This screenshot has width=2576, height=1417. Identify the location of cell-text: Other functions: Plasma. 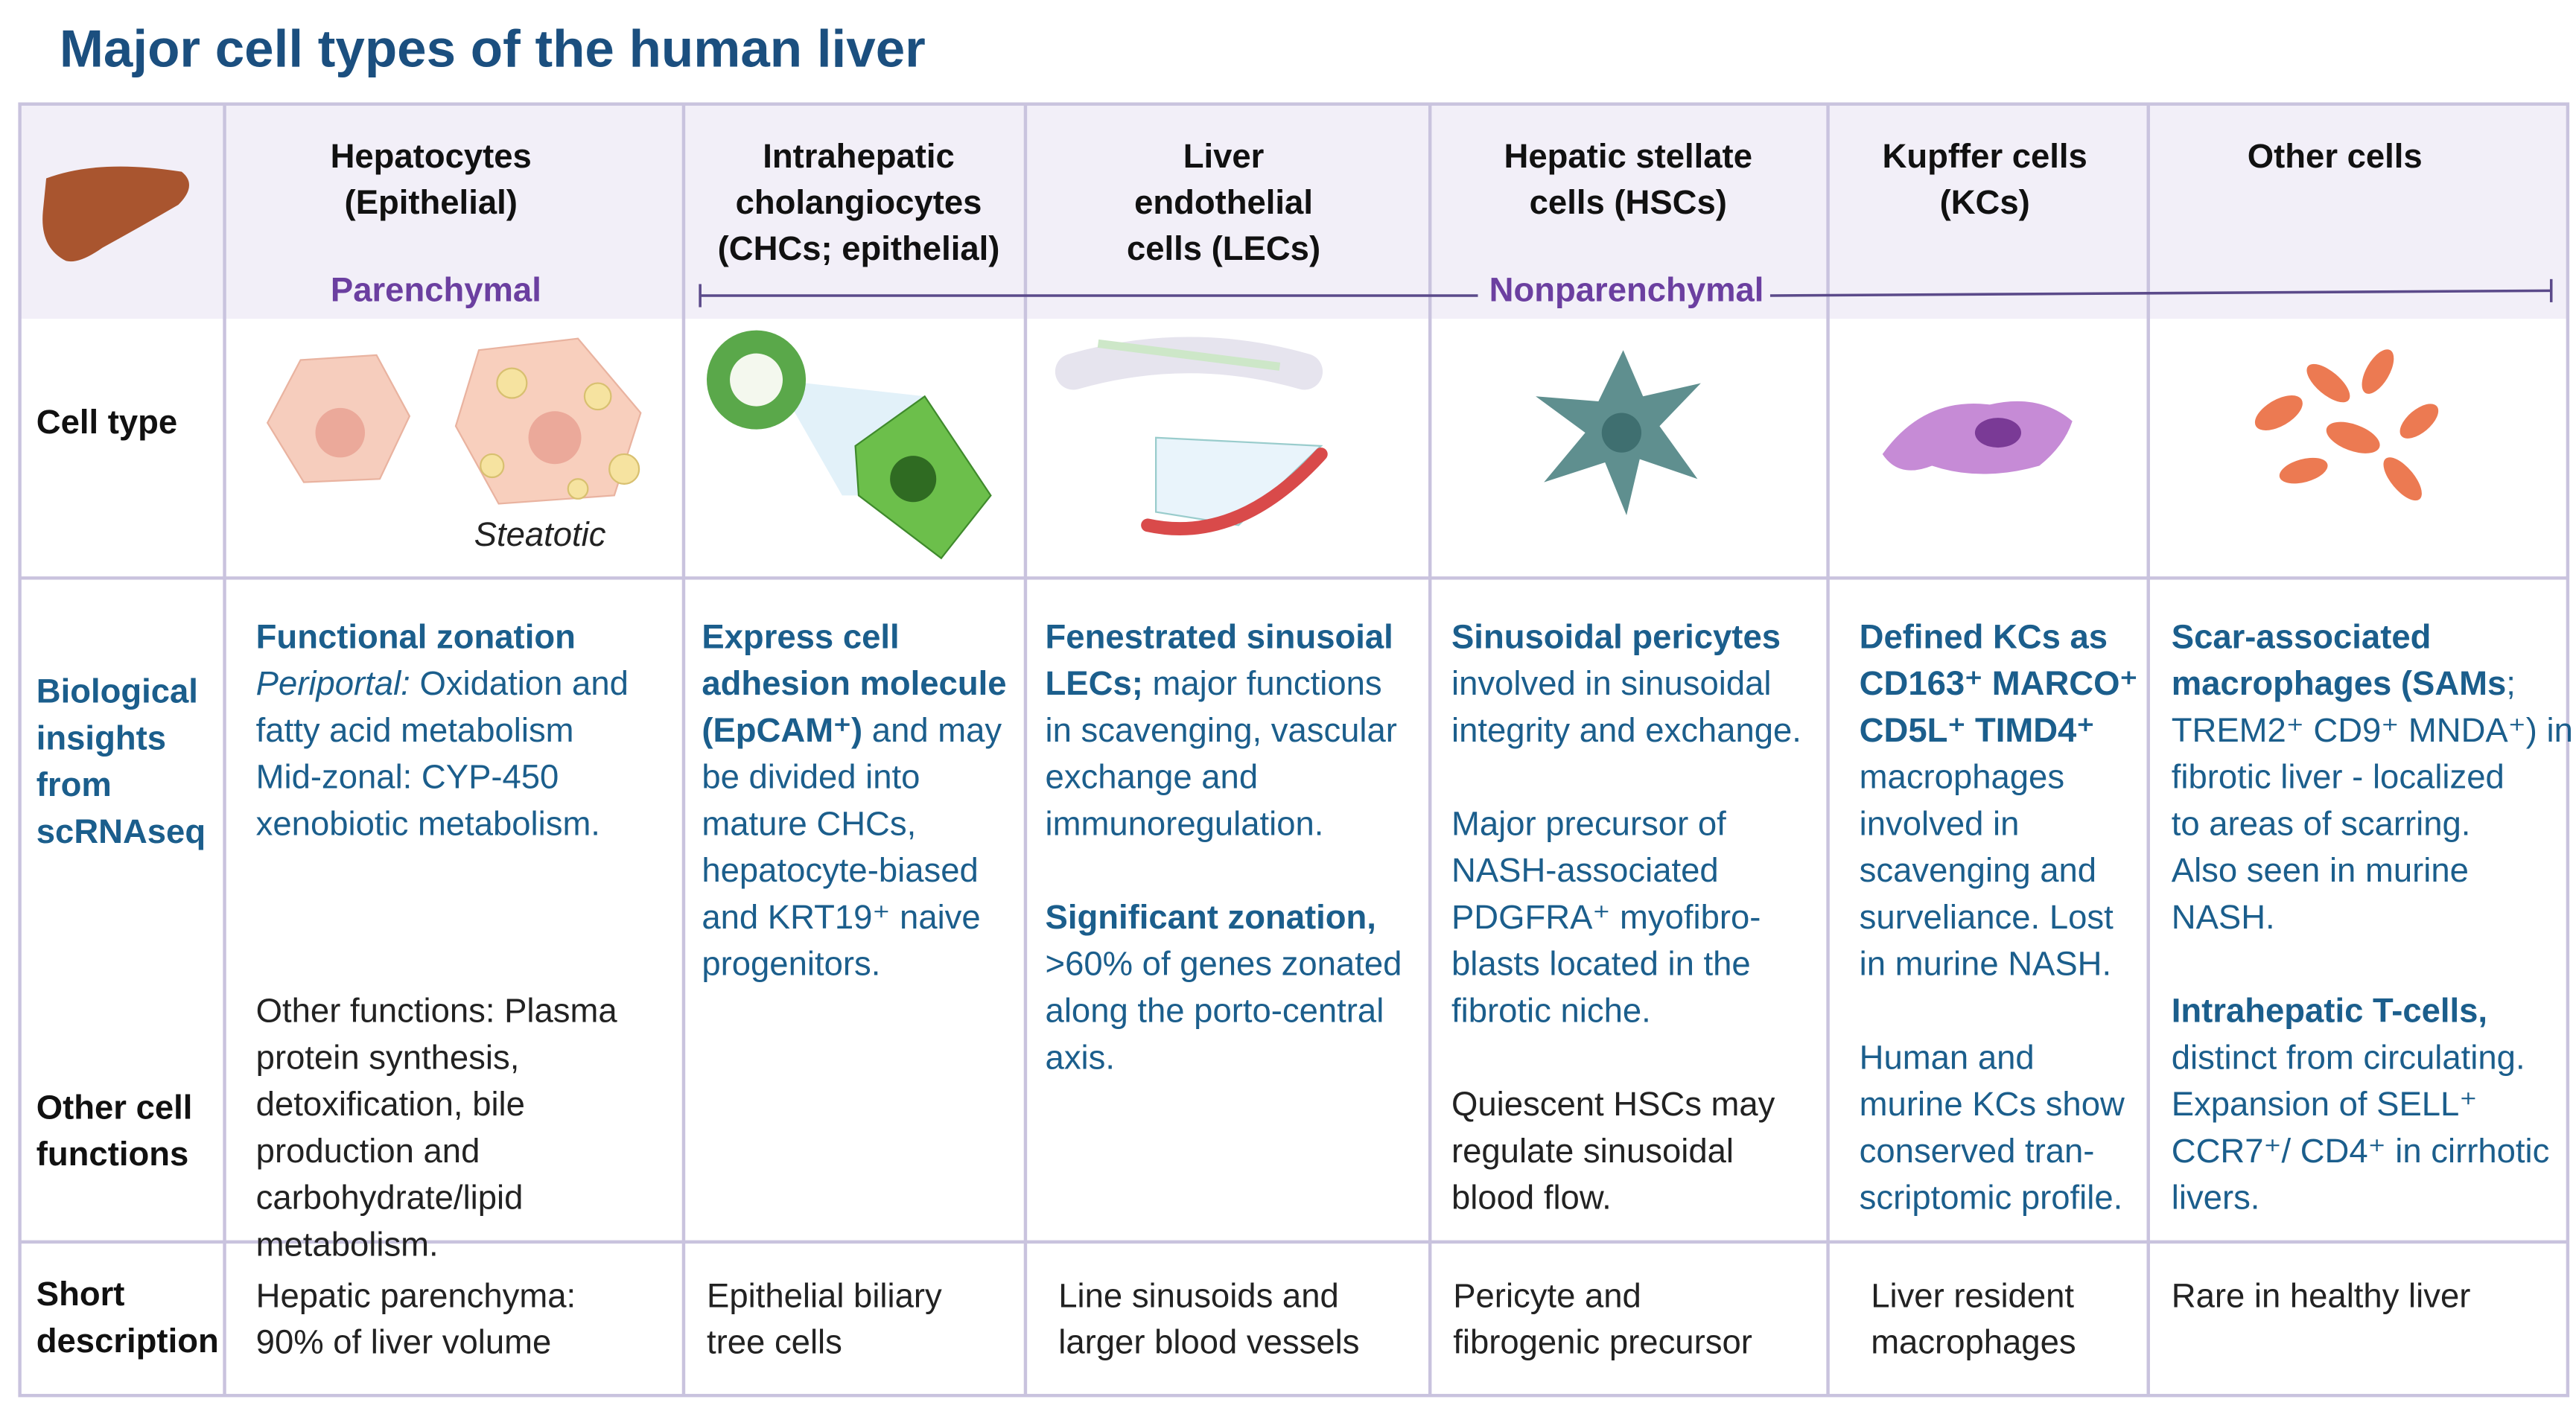
(437, 1011).